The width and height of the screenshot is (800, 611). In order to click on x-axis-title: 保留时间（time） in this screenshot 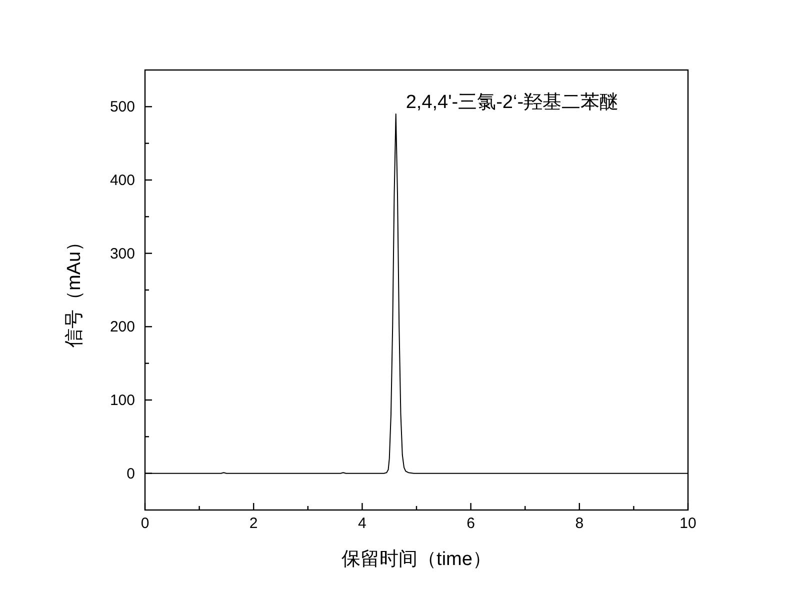, I will do `click(417, 559)`.